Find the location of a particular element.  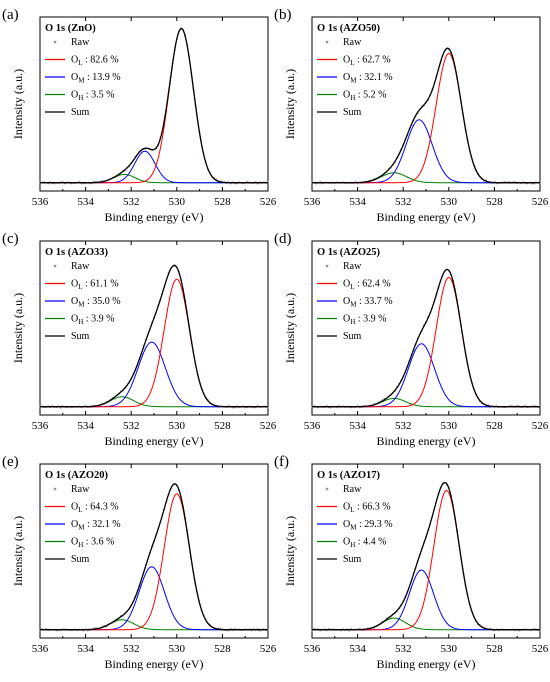

legend-label-ol: OL : 62.7 % is located at coordinates (367, 61).